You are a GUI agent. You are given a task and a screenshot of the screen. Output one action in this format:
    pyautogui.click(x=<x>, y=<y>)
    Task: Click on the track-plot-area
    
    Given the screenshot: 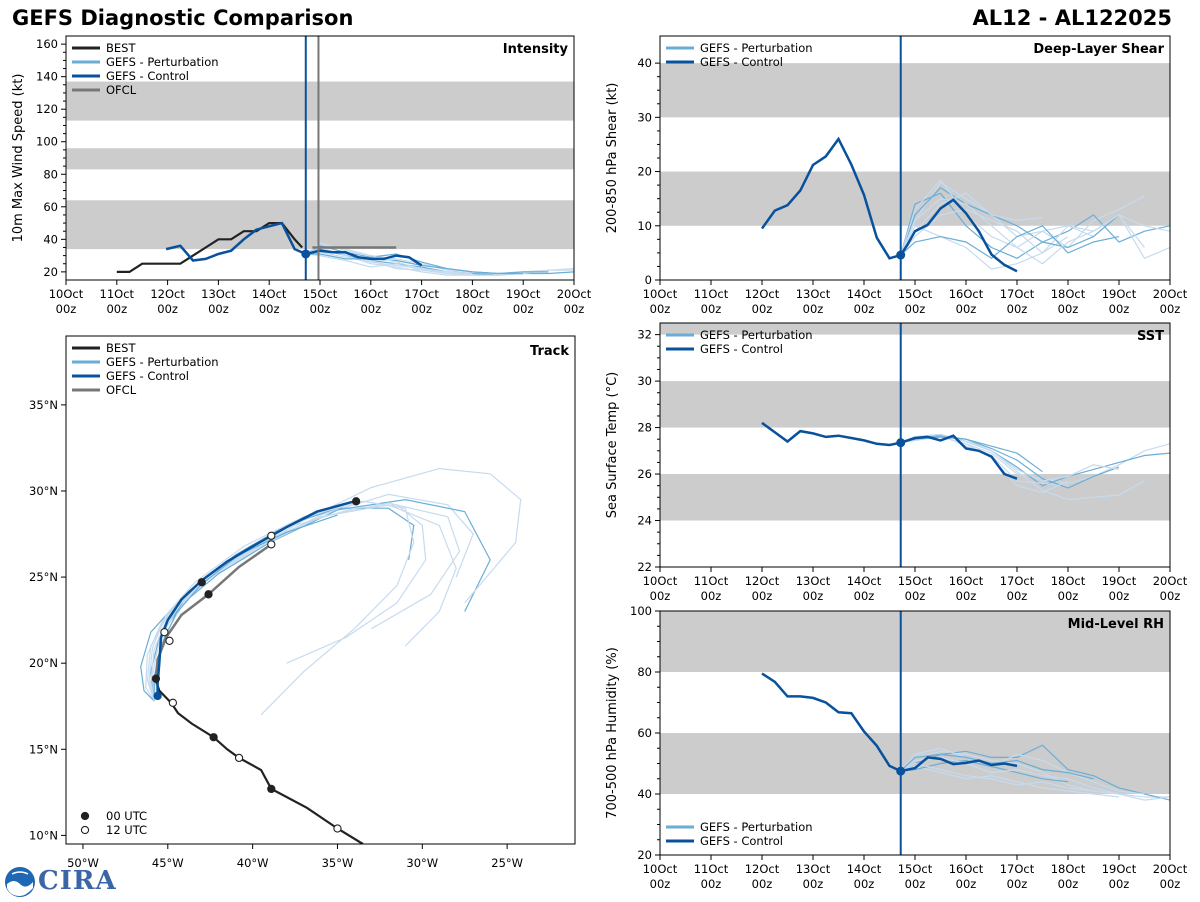 What is the action you would take?
    pyautogui.click(x=331, y=655)
    